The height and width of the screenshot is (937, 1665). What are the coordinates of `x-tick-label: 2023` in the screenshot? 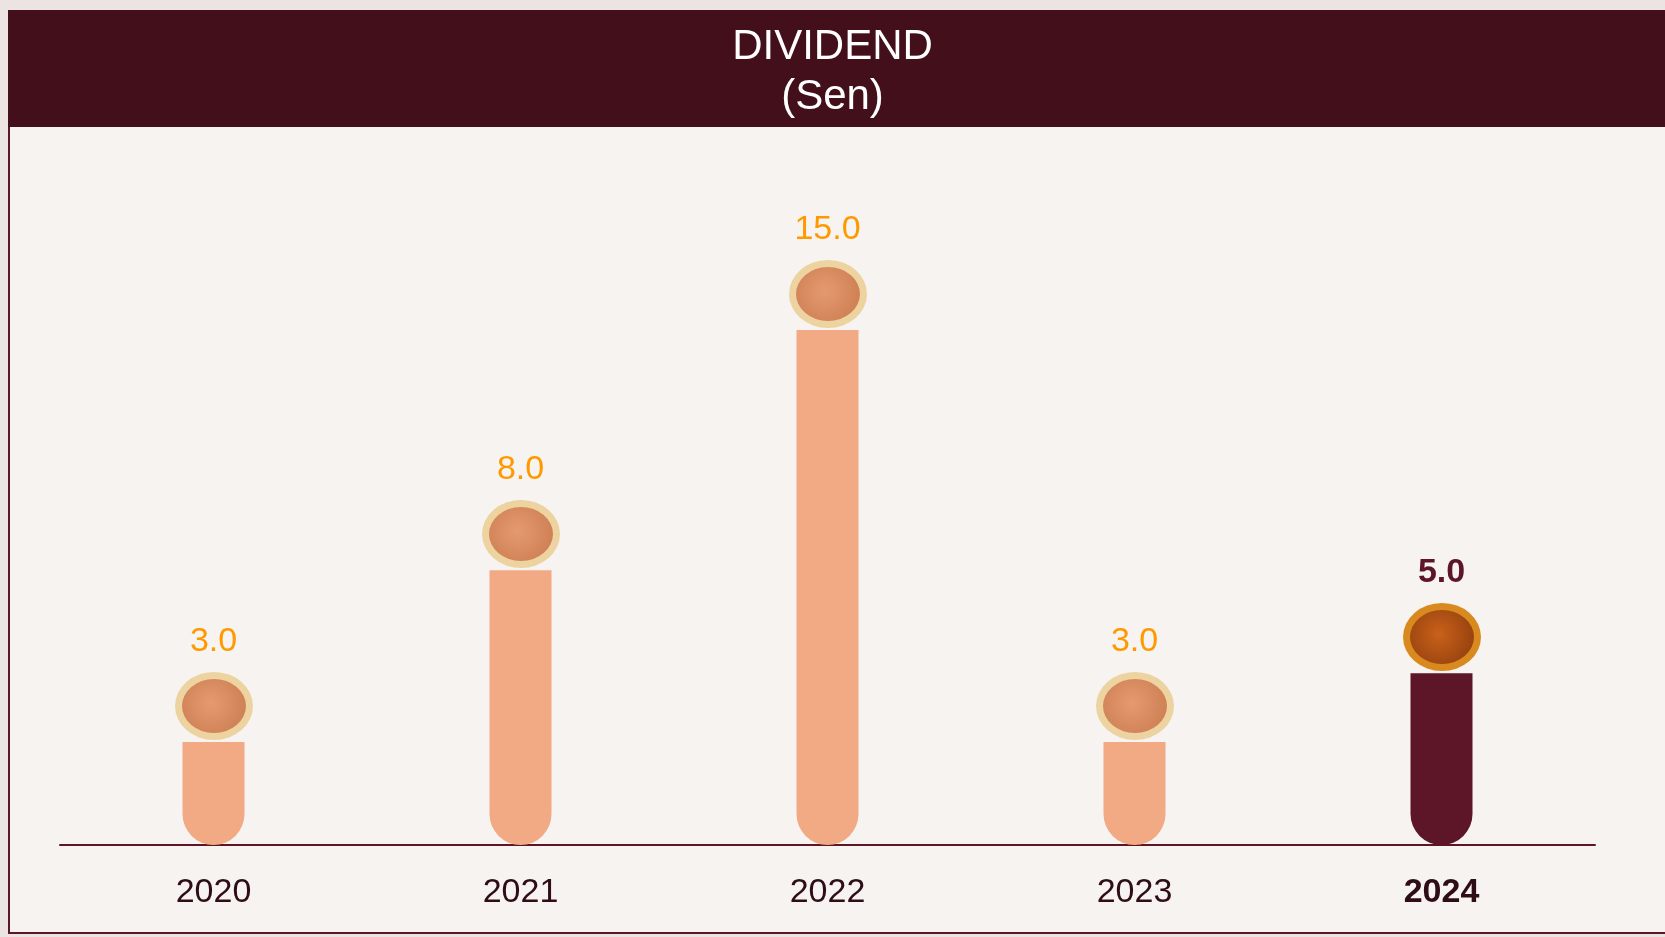 It's located at (1134, 890).